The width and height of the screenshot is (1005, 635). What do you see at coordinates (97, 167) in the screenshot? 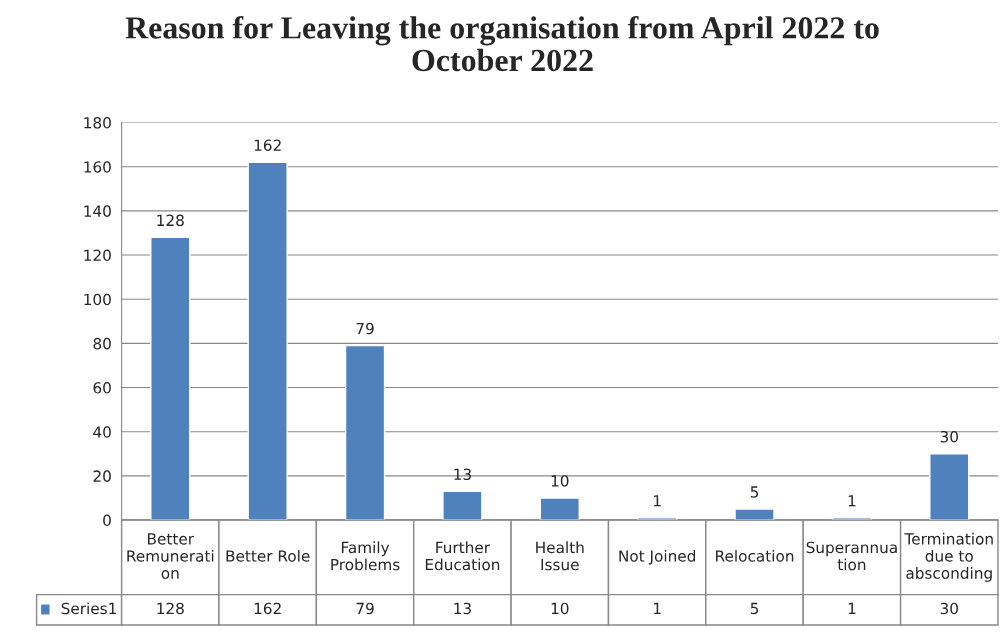
I see `y-tick-label: 160` at bounding box center [97, 167].